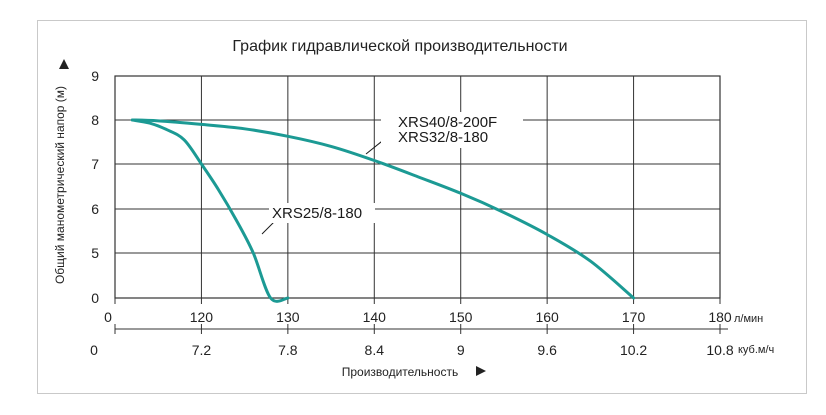 The height and width of the screenshot is (415, 826). What do you see at coordinates (443, 137) in the screenshot?
I see `series-label-xrs32-text: XRS32/8-180` at bounding box center [443, 137].